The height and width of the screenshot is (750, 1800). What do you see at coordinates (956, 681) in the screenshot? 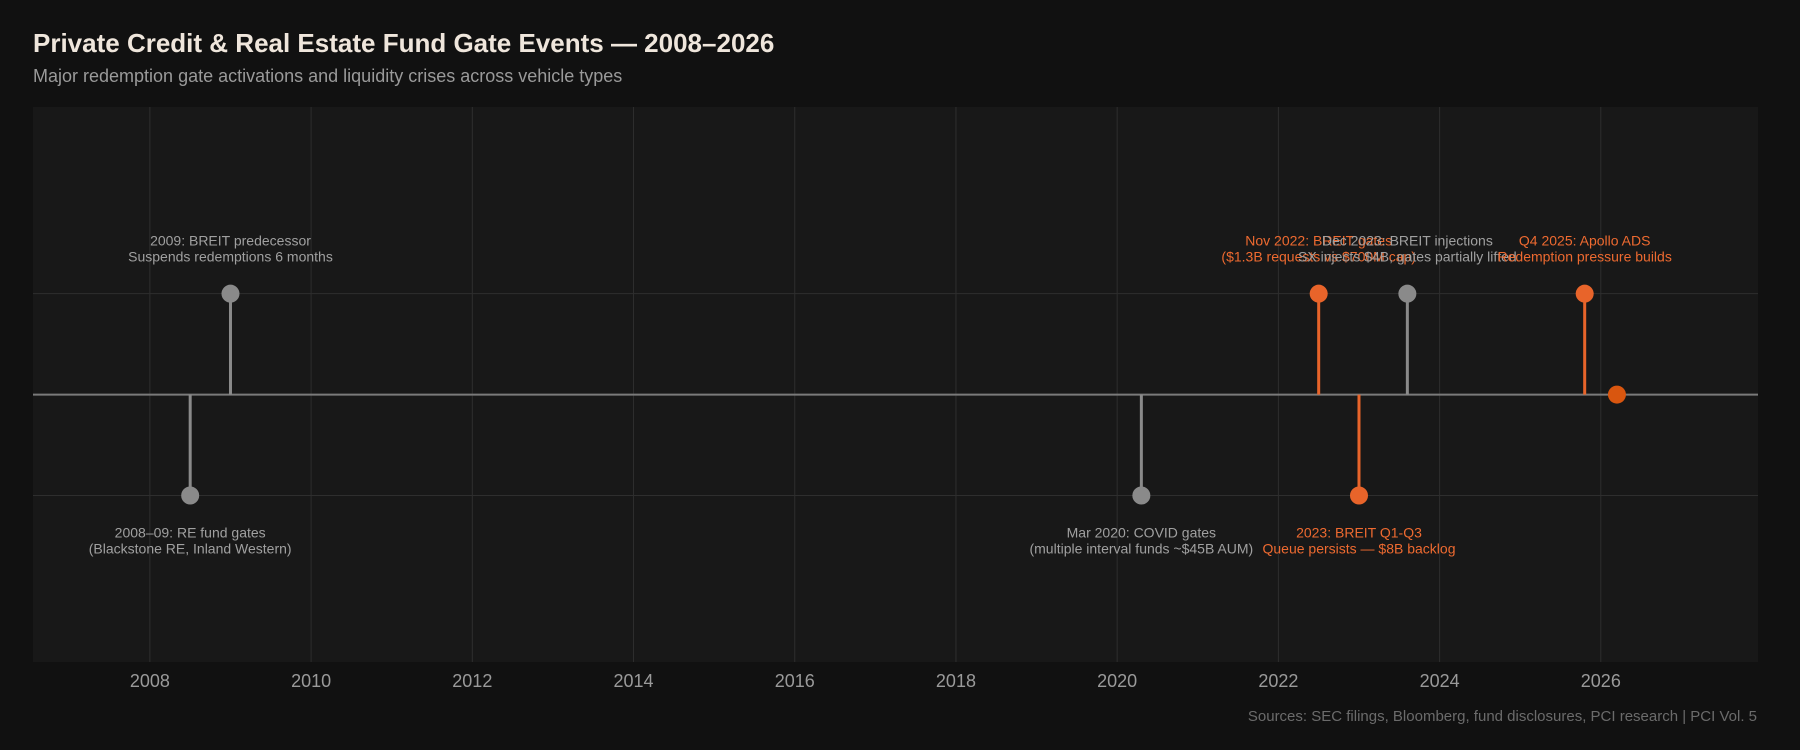
I see `x-tick-label-2018: 2018` at bounding box center [956, 681].